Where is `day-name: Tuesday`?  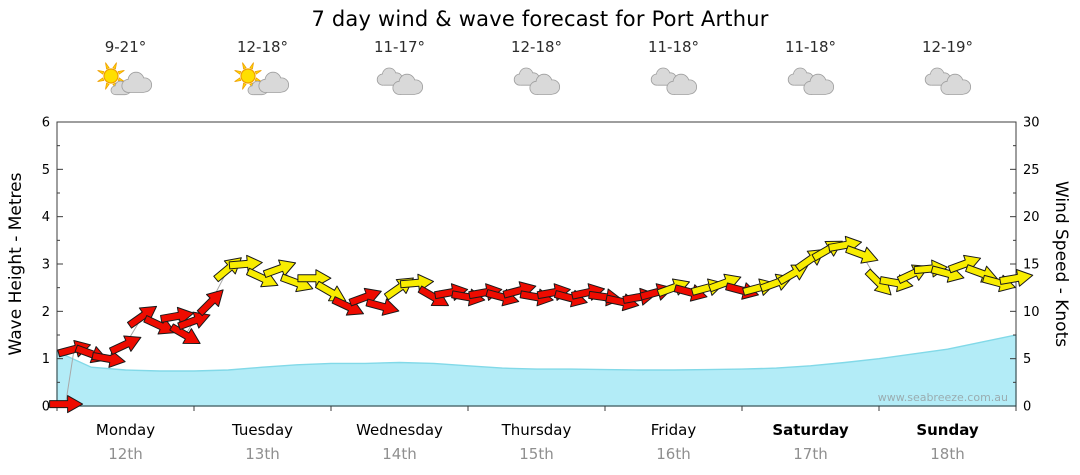
day-name: Tuesday is located at coordinates (262, 430).